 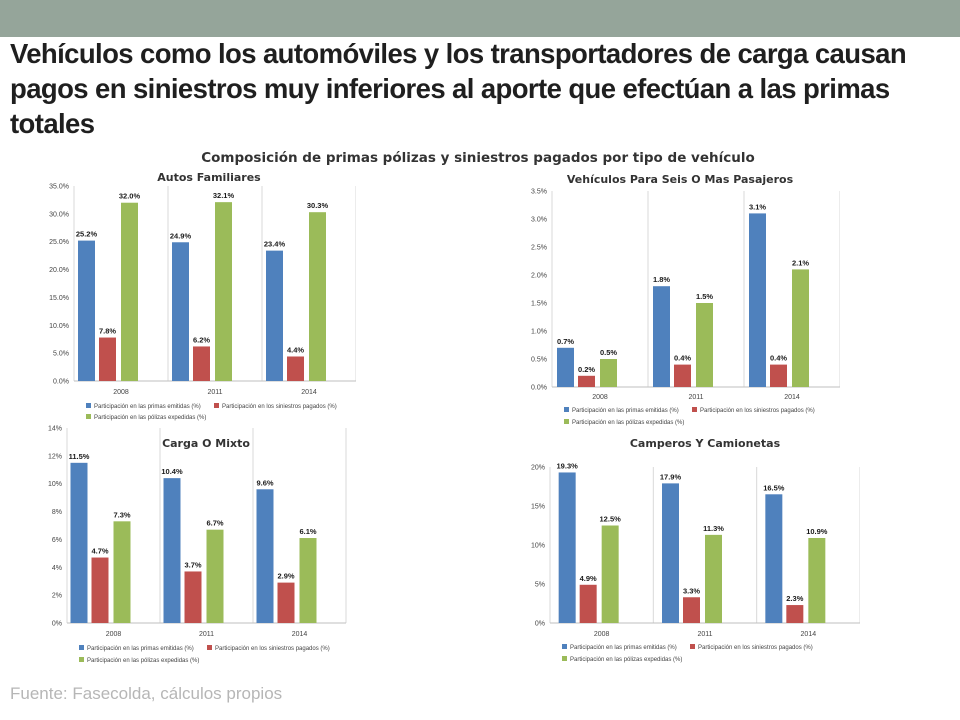 What do you see at coordinates (172, 471) in the screenshot?
I see `data-label: 10.4%` at bounding box center [172, 471].